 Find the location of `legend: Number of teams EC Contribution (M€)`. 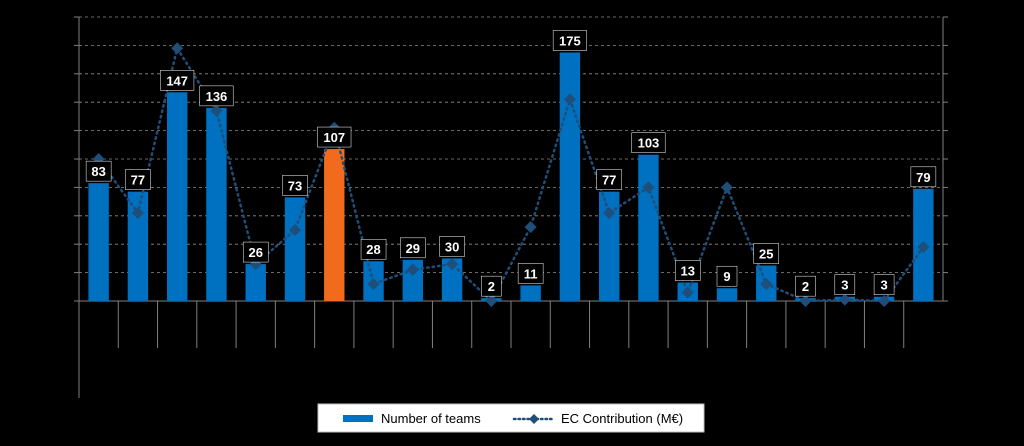

legend: Number of teams EC Contribution (M€) is located at coordinates (511, 418).